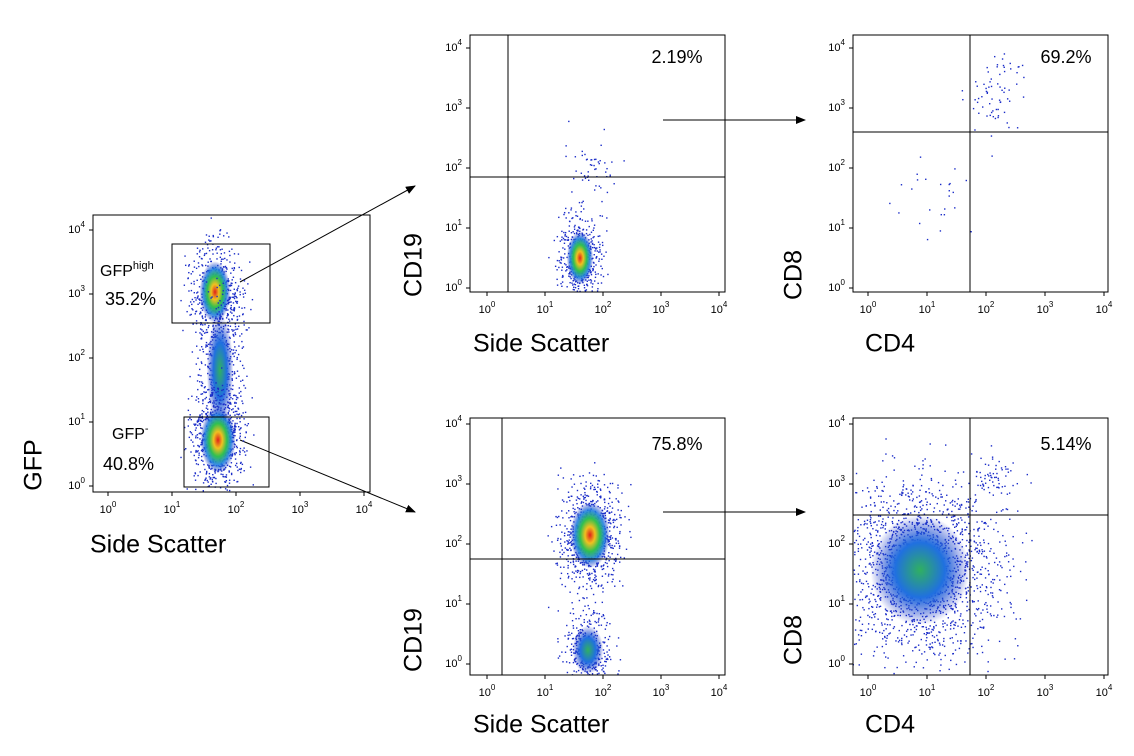  I want to click on tick-exp: 3, so click(306, 504).